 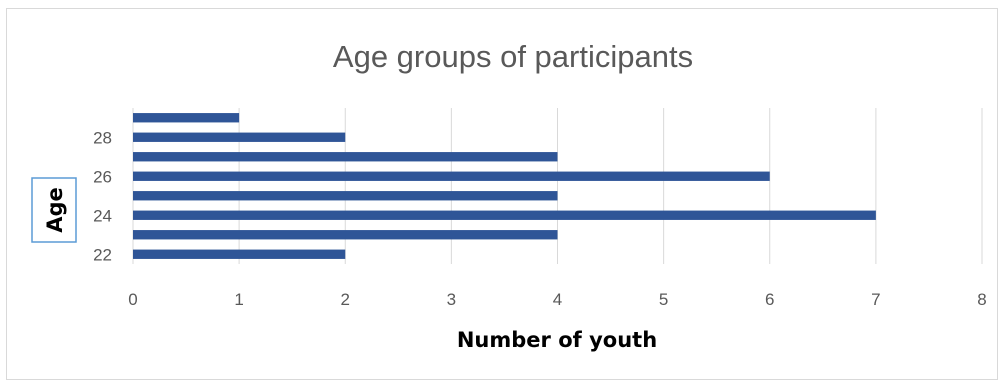 I want to click on x-tick-label: 6, so click(x=769, y=299).